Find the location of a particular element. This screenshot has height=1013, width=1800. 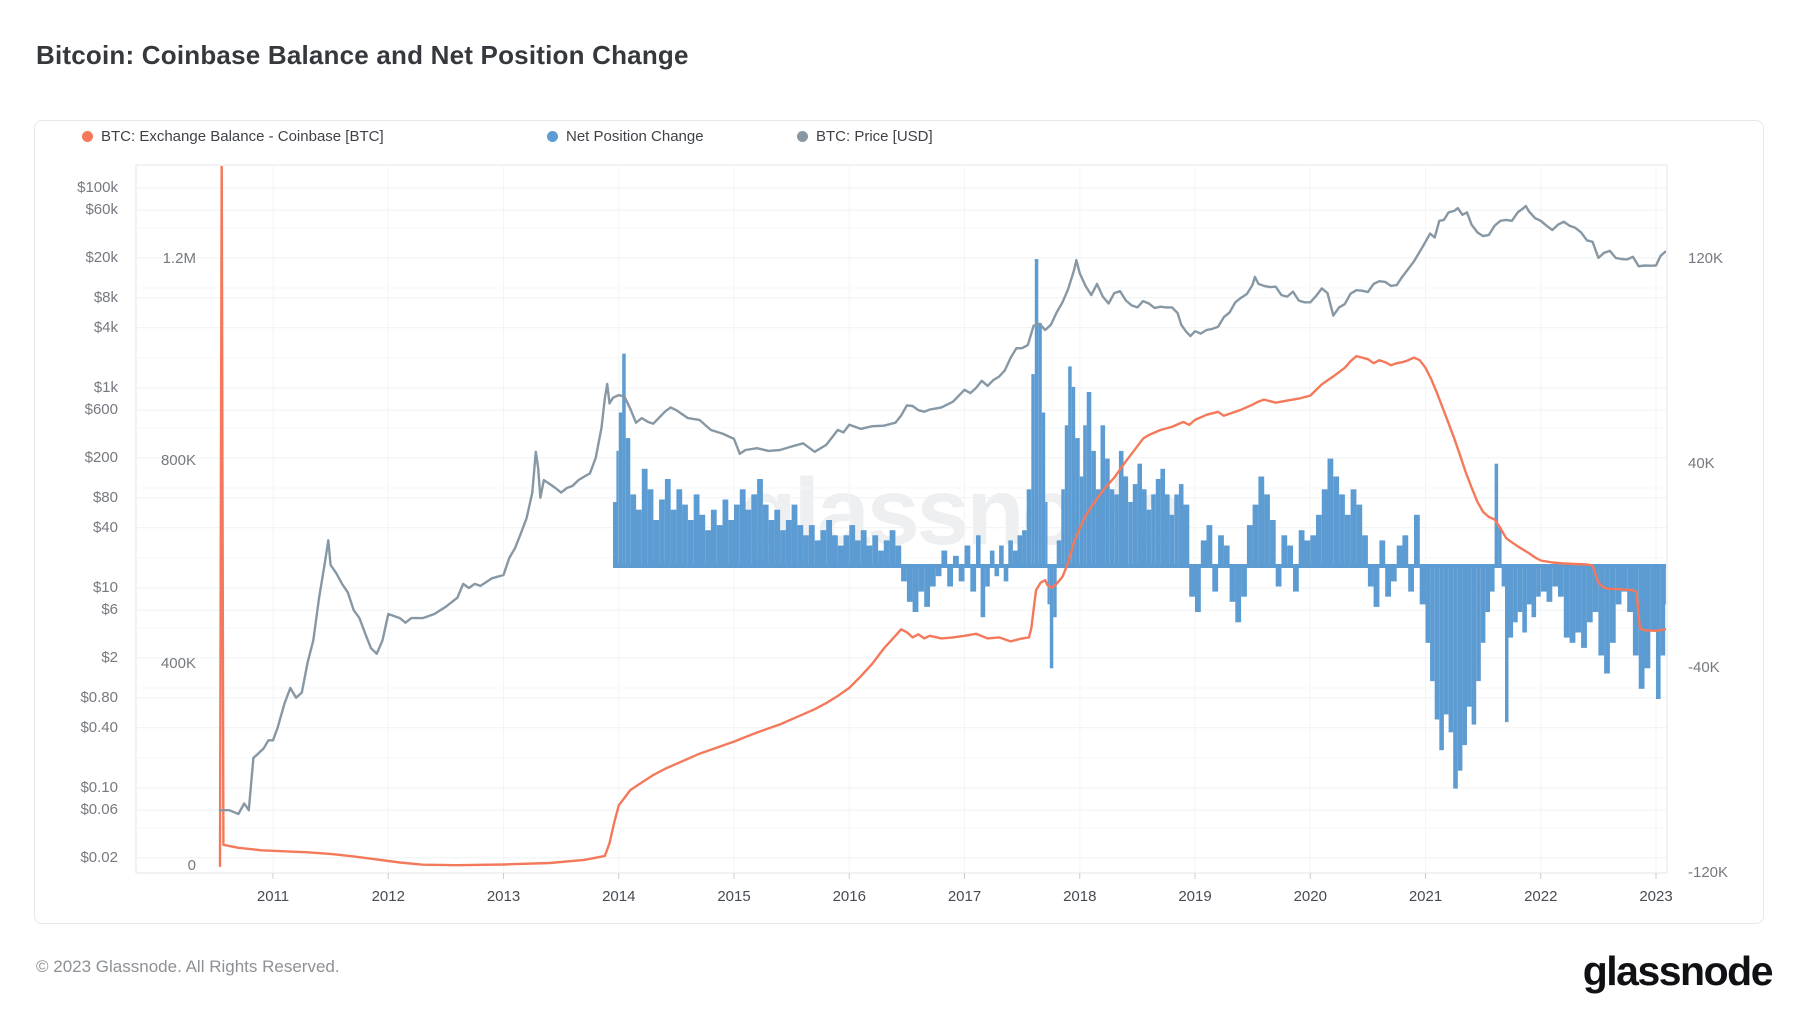

y-axis-tick-price: $600 is located at coordinates (101, 410).